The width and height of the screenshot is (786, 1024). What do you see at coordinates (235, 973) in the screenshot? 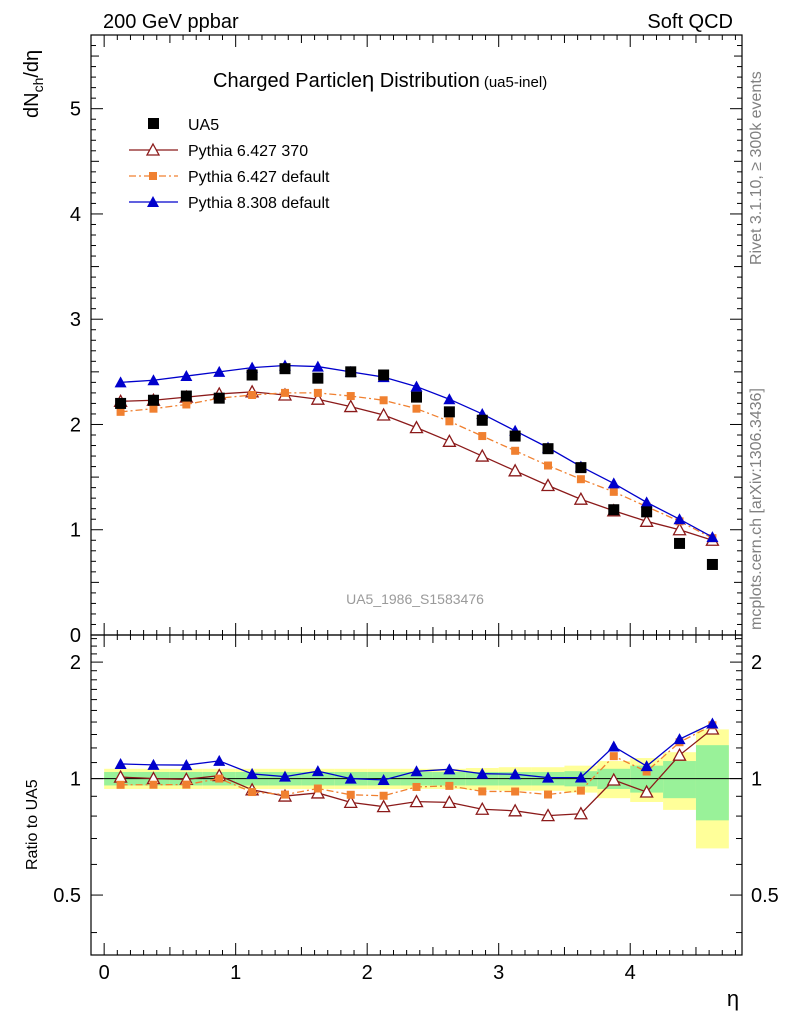
I see `x-tick-label-1: 1` at bounding box center [235, 973].